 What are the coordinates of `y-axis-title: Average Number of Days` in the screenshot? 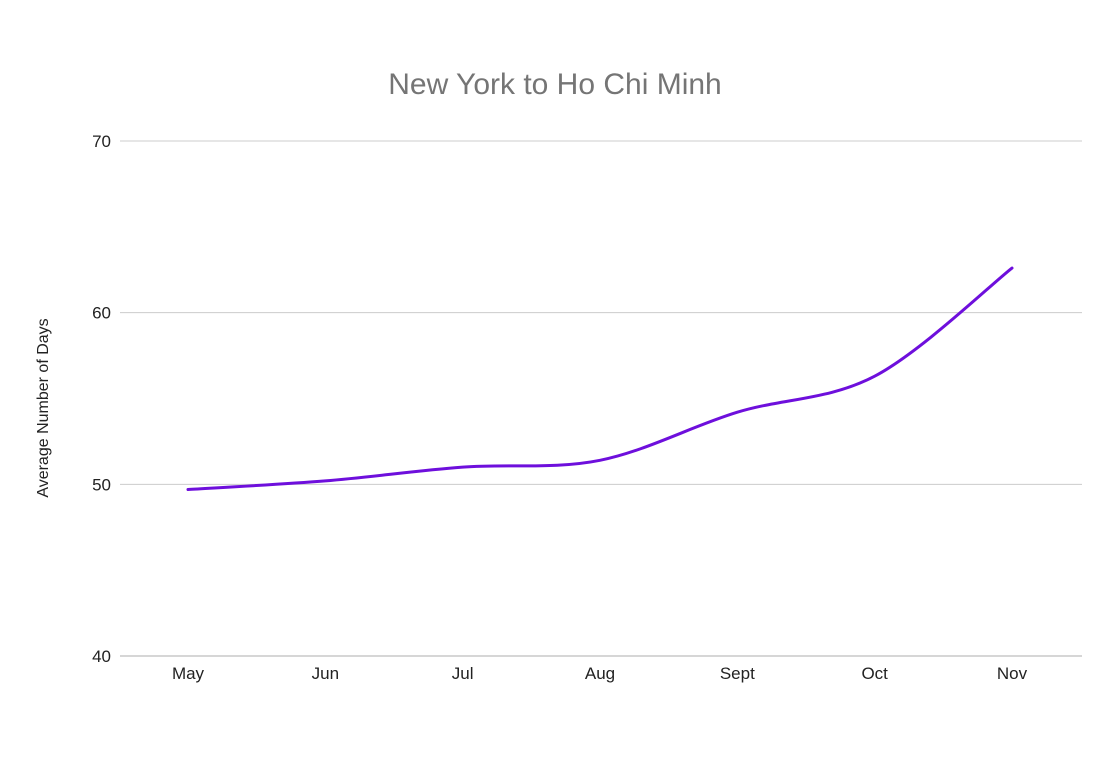 It's located at (43, 407).